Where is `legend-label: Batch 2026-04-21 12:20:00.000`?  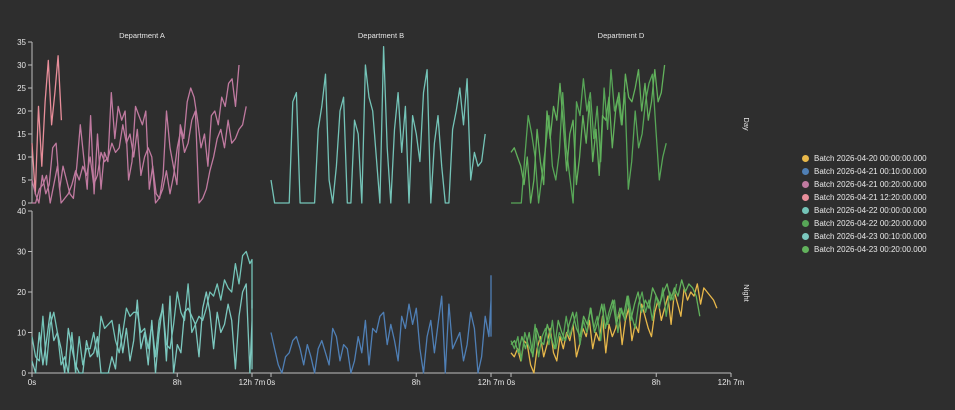
legend-label: Batch 2026-04-21 12:20:00.000 is located at coordinates (870, 197).